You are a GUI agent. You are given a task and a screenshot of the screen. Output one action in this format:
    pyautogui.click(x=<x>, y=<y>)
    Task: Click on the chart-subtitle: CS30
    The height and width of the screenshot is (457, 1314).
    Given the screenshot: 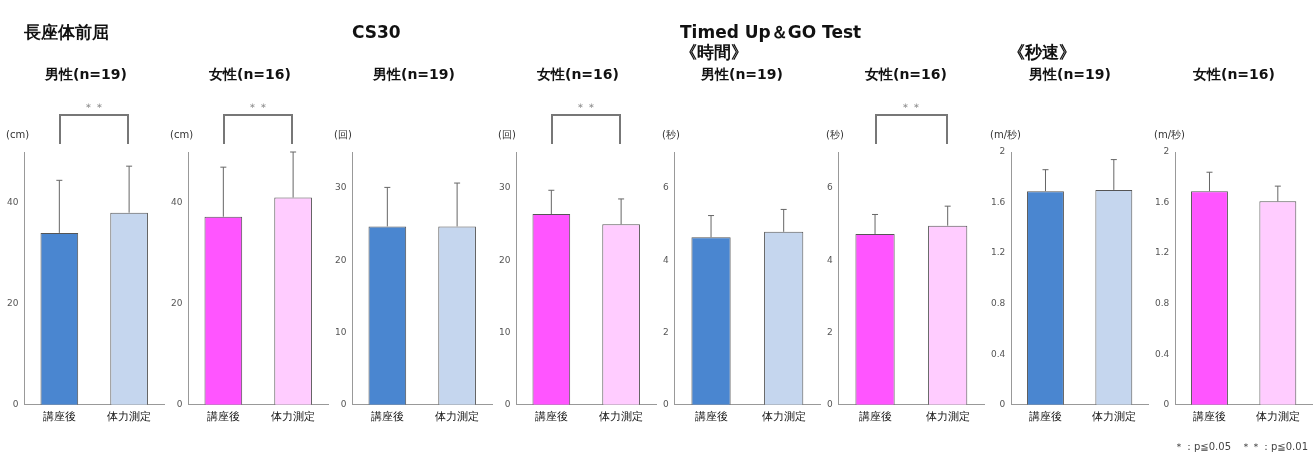 What is the action you would take?
    pyautogui.click(x=377, y=32)
    